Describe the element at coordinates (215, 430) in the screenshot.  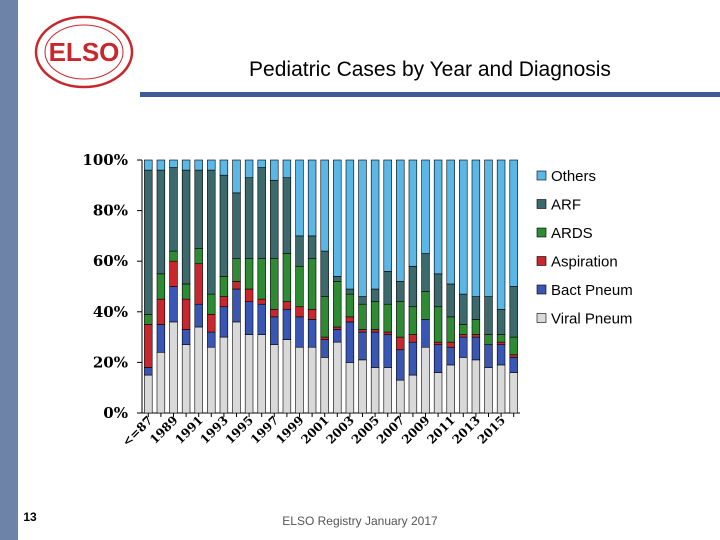
I see `x-tick-label: 1993` at that location.